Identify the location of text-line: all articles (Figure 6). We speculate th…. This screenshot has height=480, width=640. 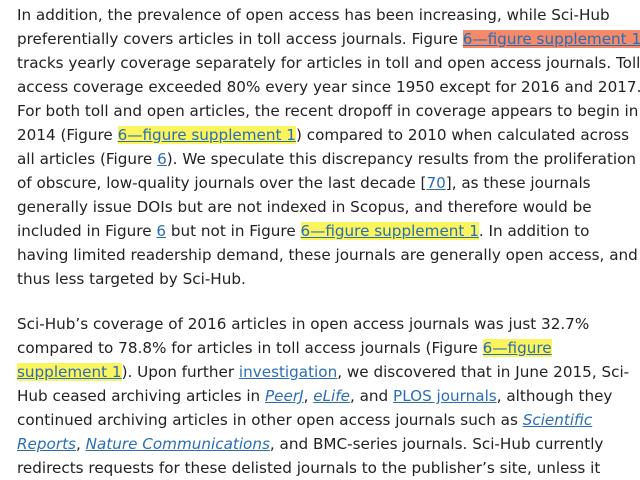
(327, 159).